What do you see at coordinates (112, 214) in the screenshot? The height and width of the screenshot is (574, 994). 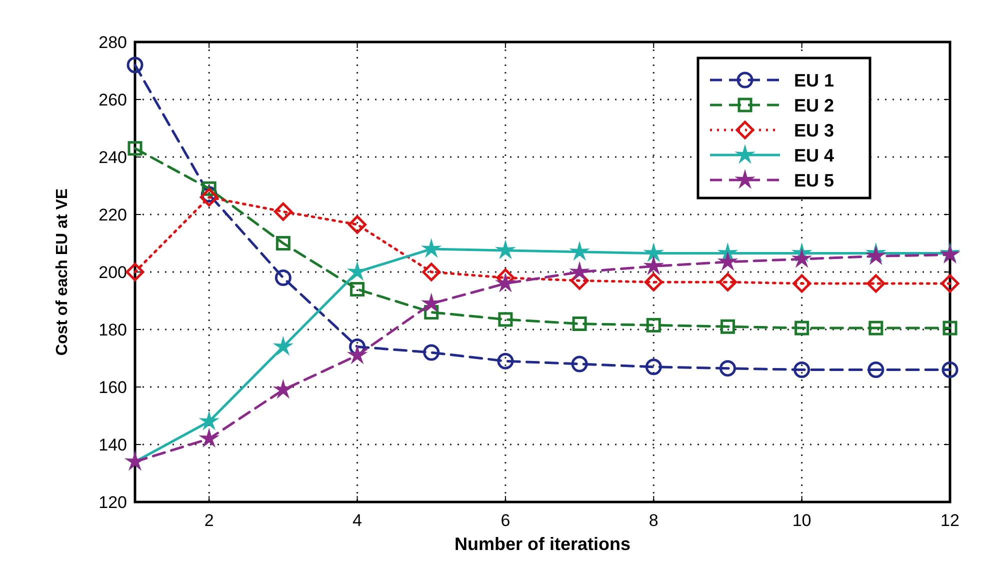 I see `y-tick-label: 220` at bounding box center [112, 214].